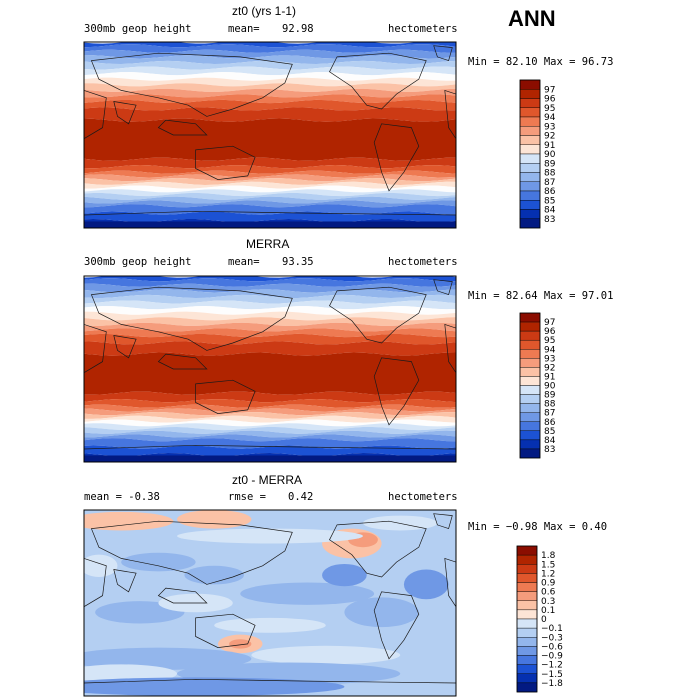 Image resolution: width=700 pixels, height=700 pixels. Describe the element at coordinates (301, 497) in the screenshot. I see `panel-3-stat-value: 0.42` at that location.